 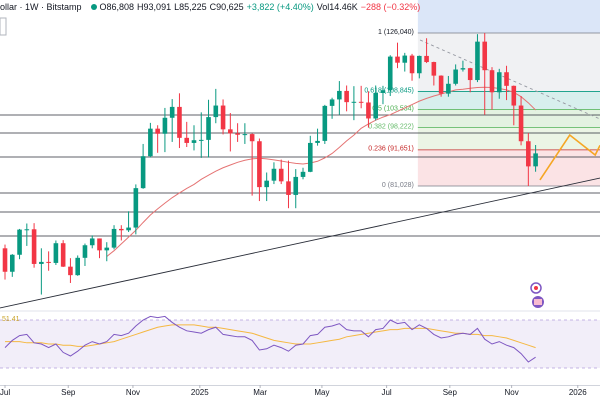 I want to click on ohlc-high: H93,091, so click(x=154, y=7).